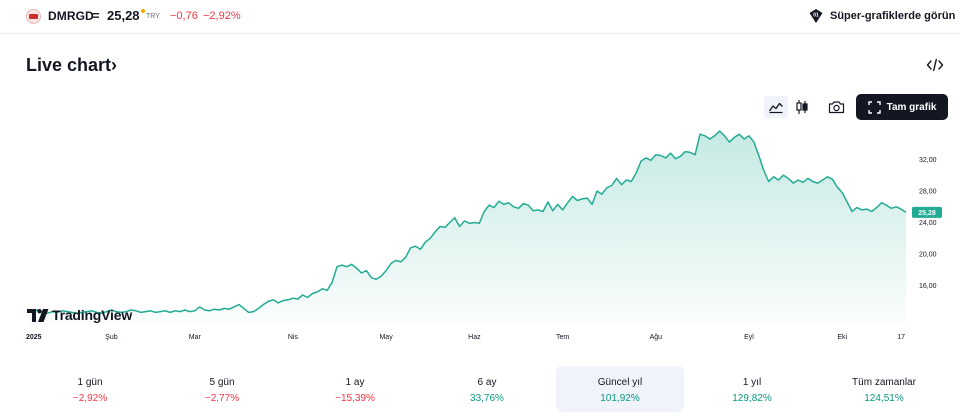  I want to click on symbol-price: 25,28, so click(123, 15).